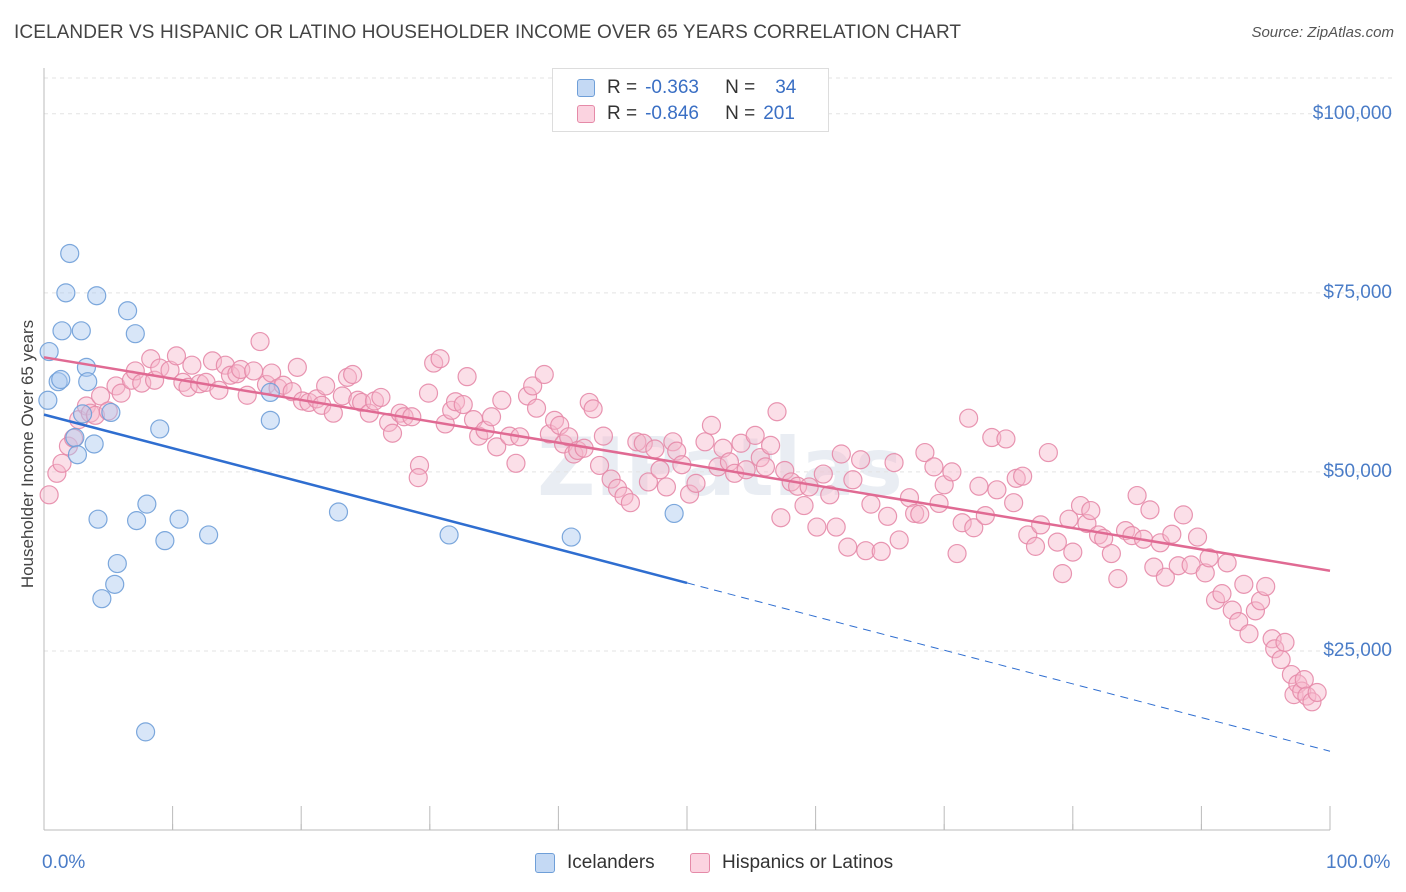 The height and width of the screenshot is (892, 1406). What do you see at coordinates (1008, 667) in the screenshot?
I see `icelander-trend-extension` at bounding box center [1008, 667].